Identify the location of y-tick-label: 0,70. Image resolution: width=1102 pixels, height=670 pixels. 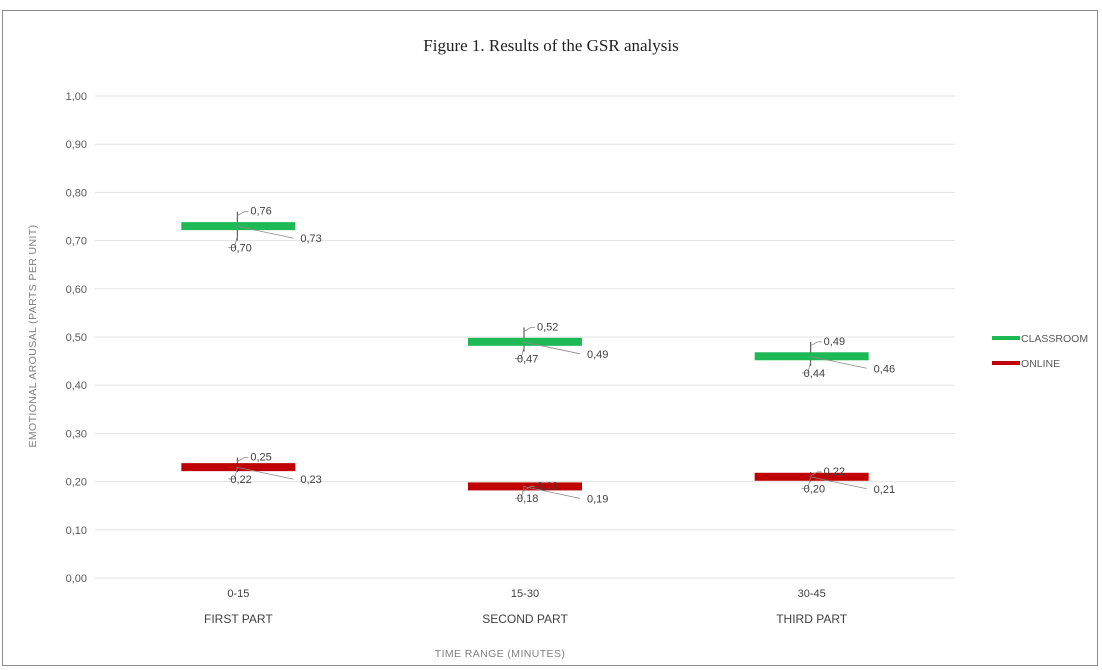
(76, 242).